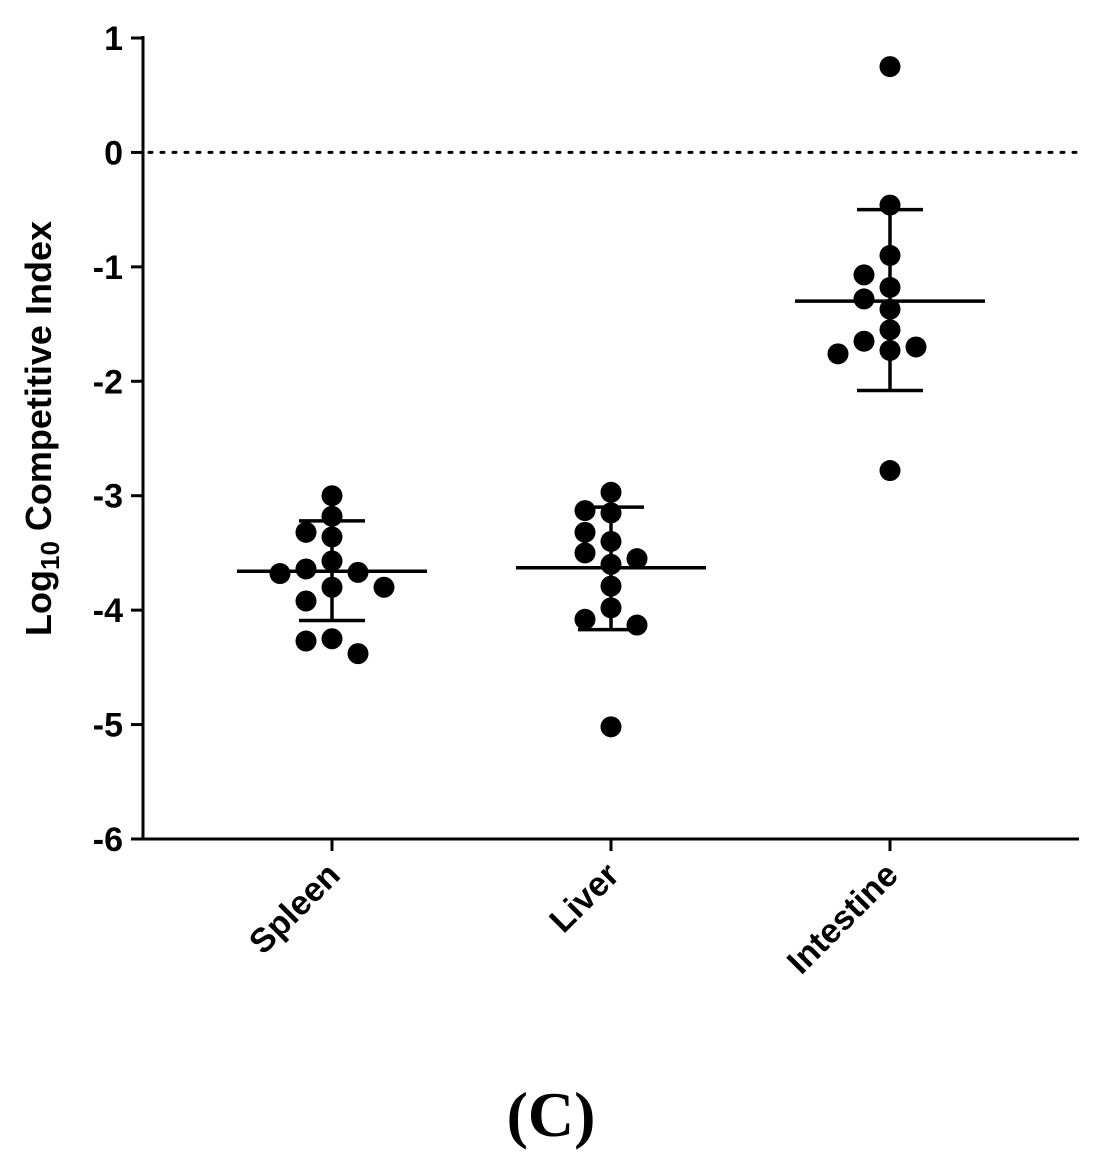 The height and width of the screenshot is (1169, 1102). Describe the element at coordinates (108, 726) in the screenshot. I see `y-tick-label: -5` at that location.